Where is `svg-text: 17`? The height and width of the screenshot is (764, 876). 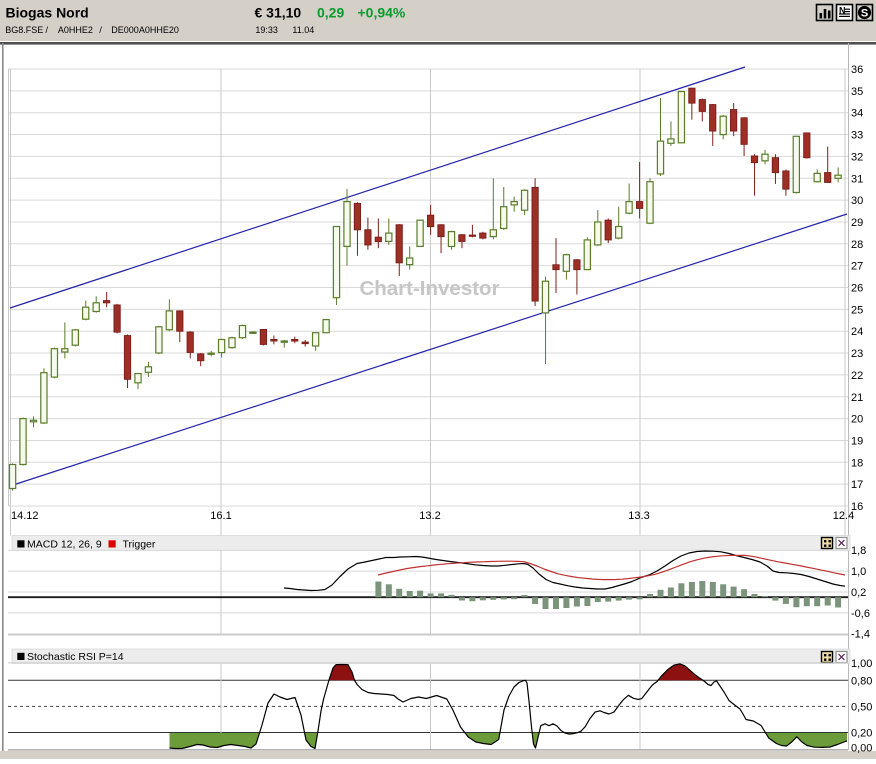 svg-text: 17 is located at coordinates (857, 485).